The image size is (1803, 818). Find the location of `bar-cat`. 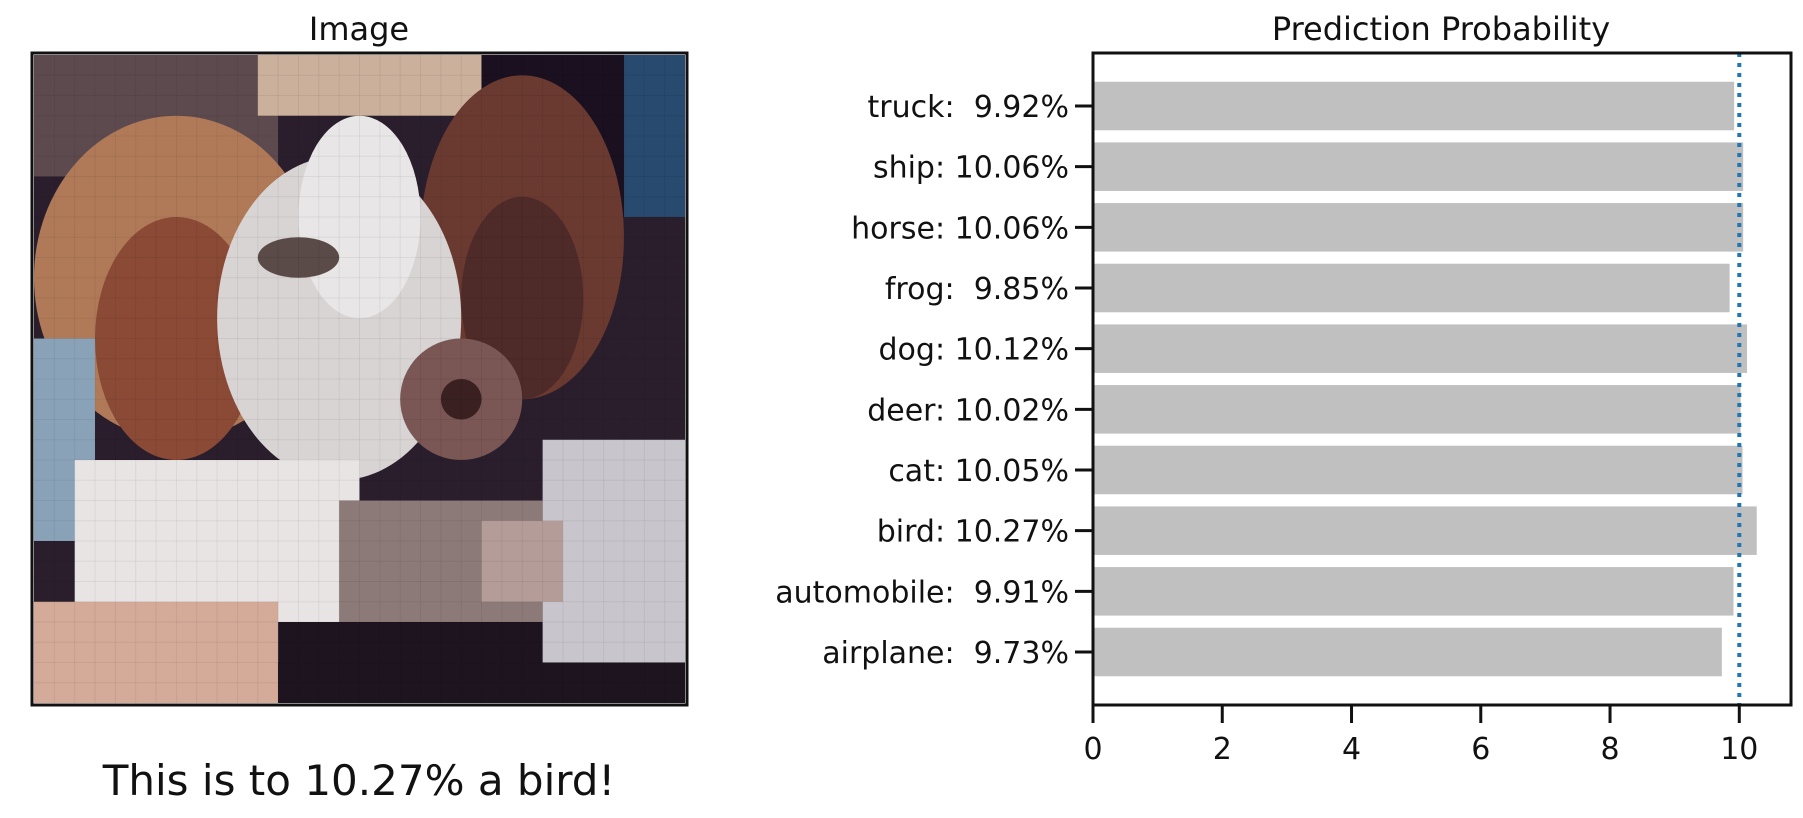

bar-cat is located at coordinates (1418, 470).